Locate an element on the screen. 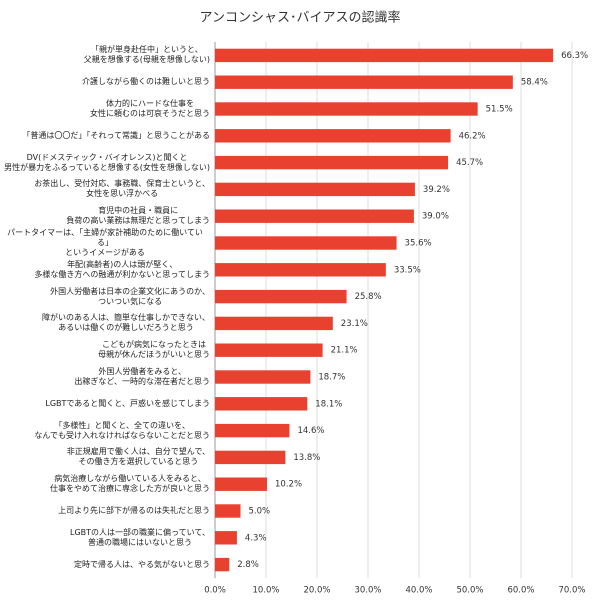  value-label: 35.6% is located at coordinates (418, 244).